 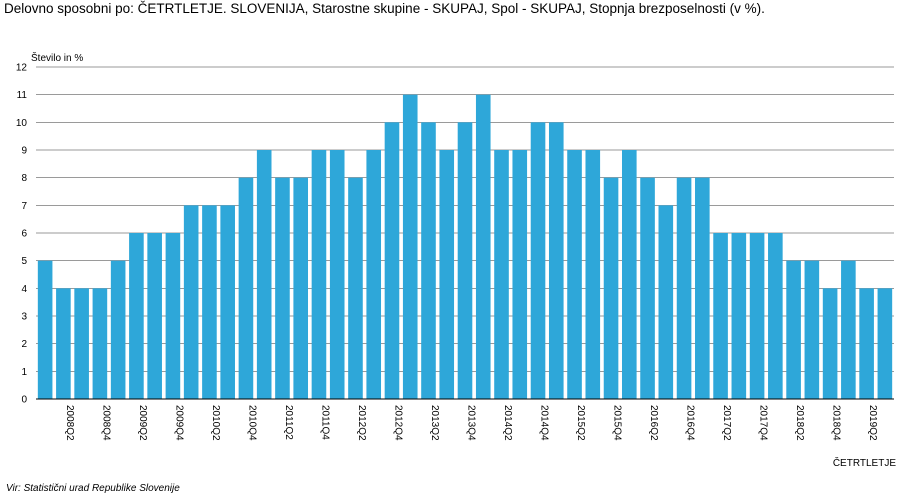 What do you see at coordinates (324, 422) in the screenshot?
I see `x-tick-label: 2011Q4` at bounding box center [324, 422].